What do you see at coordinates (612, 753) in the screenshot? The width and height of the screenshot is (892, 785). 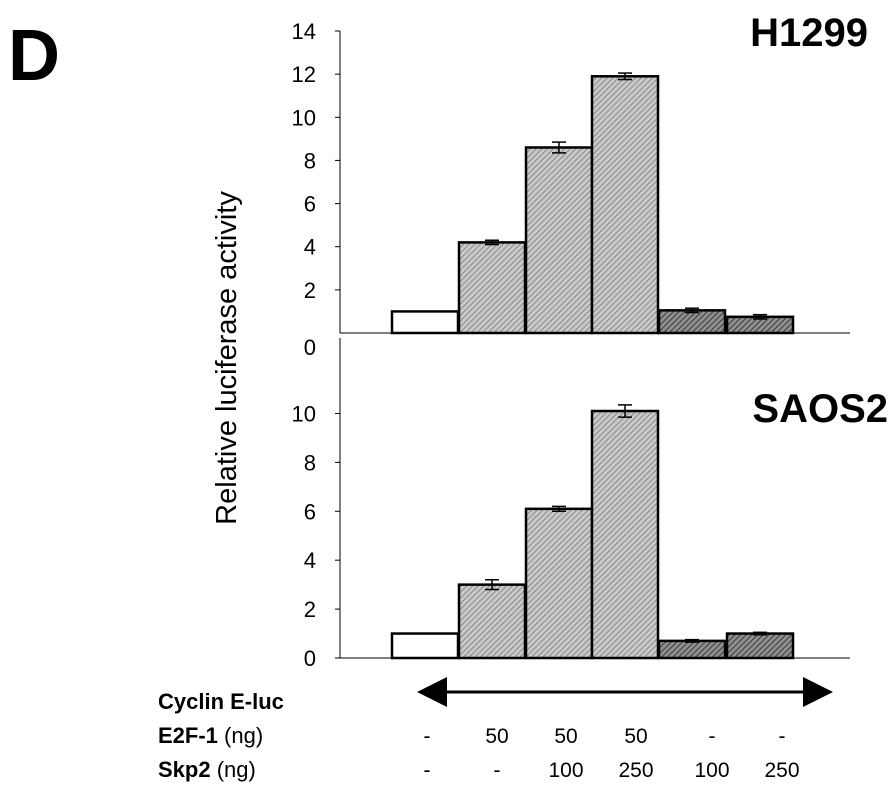 I see `condition-values: - 50 50 50 - - - - 100 250 100 250` at bounding box center [612, 753].